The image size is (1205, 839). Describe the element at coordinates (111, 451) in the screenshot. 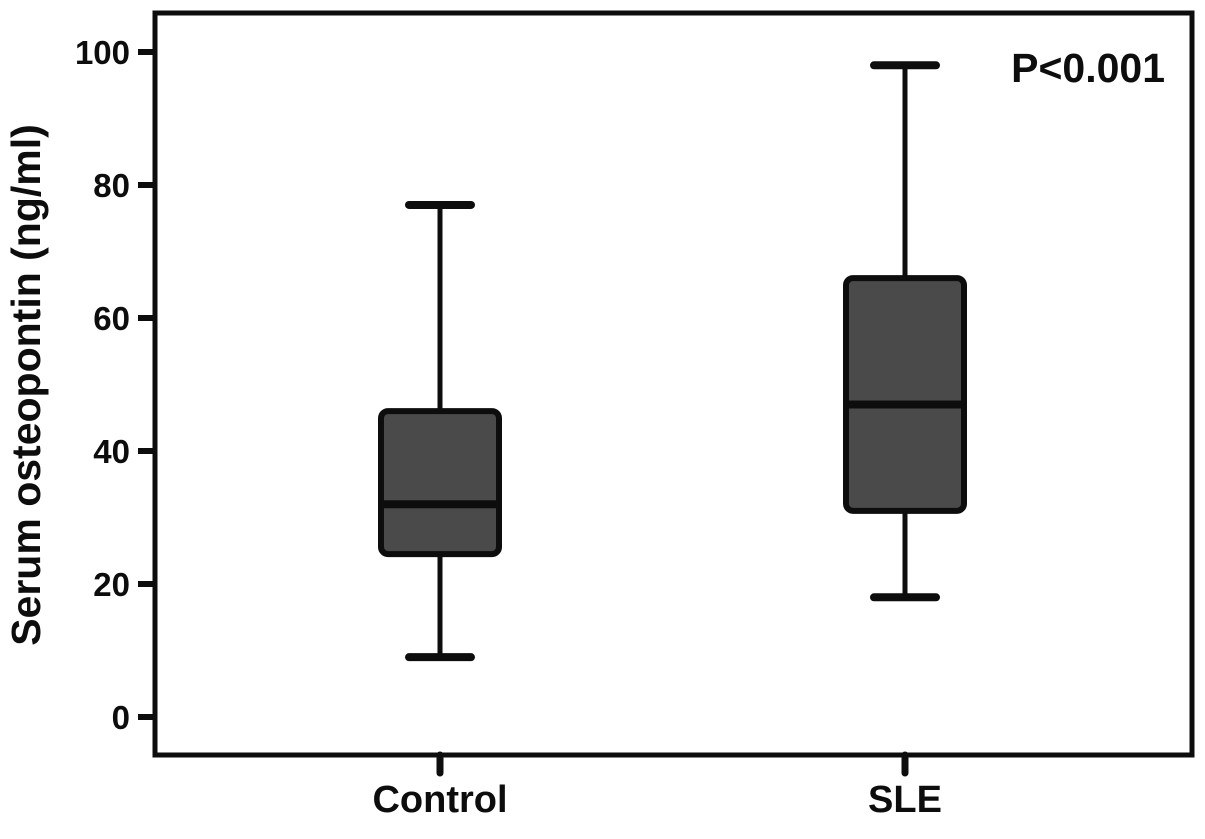

I see `y-tick-label: 40` at that location.